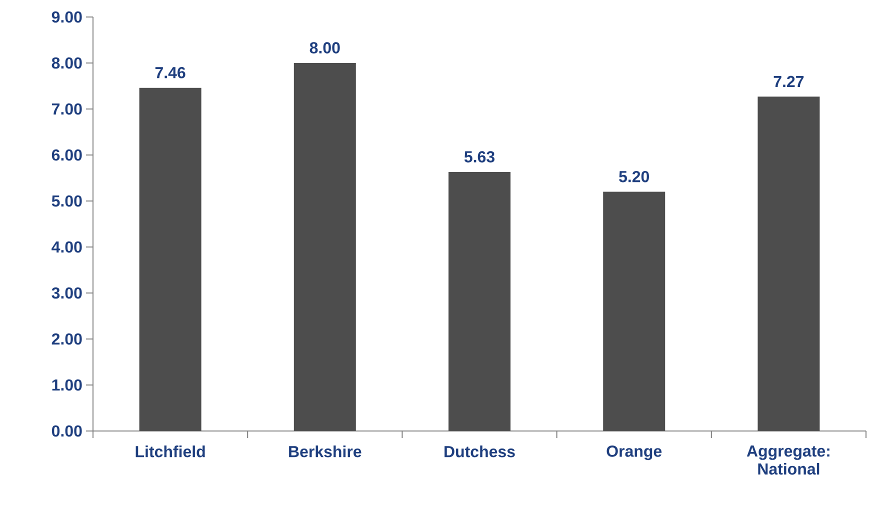 Image resolution: width=869 pixels, height=506 pixels. Describe the element at coordinates (67, 339) in the screenshot. I see `y-tick-label: 2.00` at that location.